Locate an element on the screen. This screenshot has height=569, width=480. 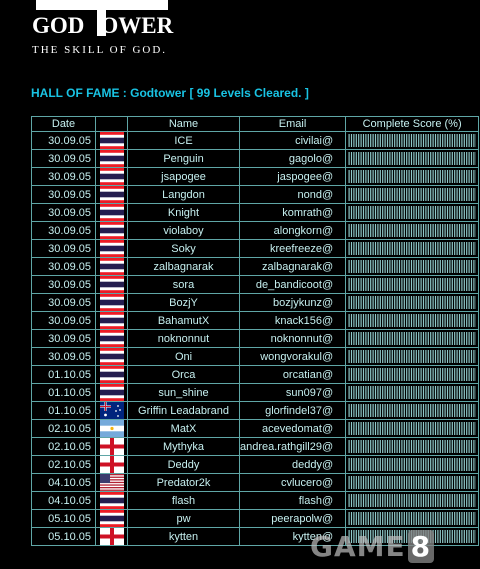
table-row: 02.10.05 Mythyka andrea.rathgill29@ is located at coordinates (255, 446).